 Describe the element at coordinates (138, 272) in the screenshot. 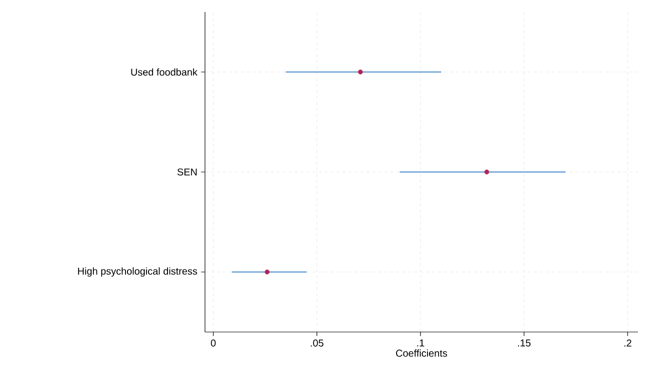

I see `y-tick-label: High psychological distress` at that location.